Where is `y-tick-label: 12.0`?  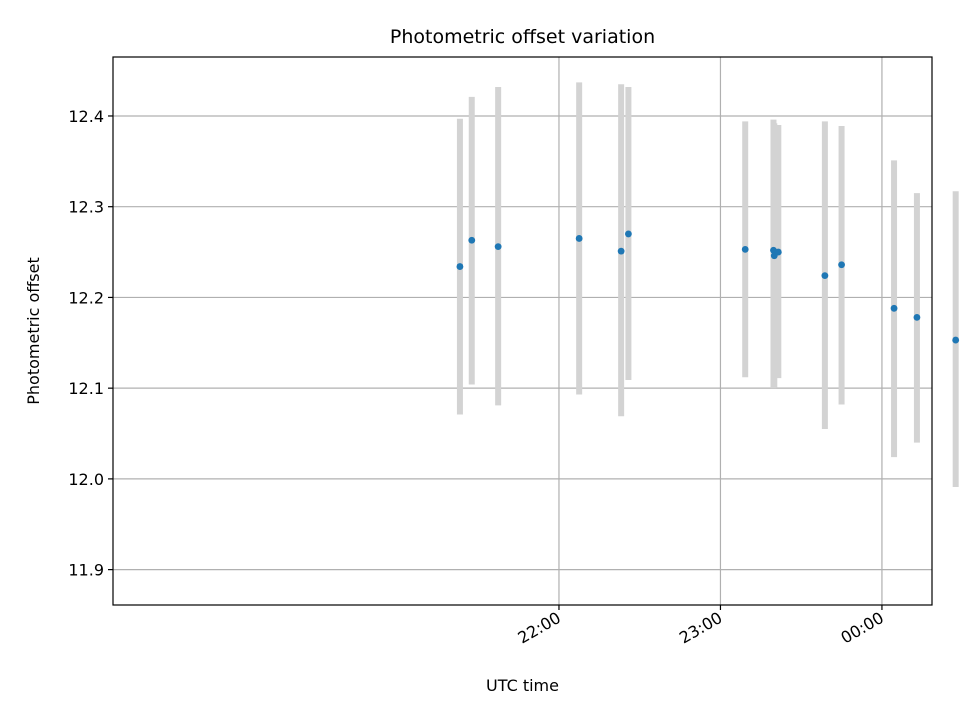 y-tick-label: 12.0 is located at coordinates (86, 479).